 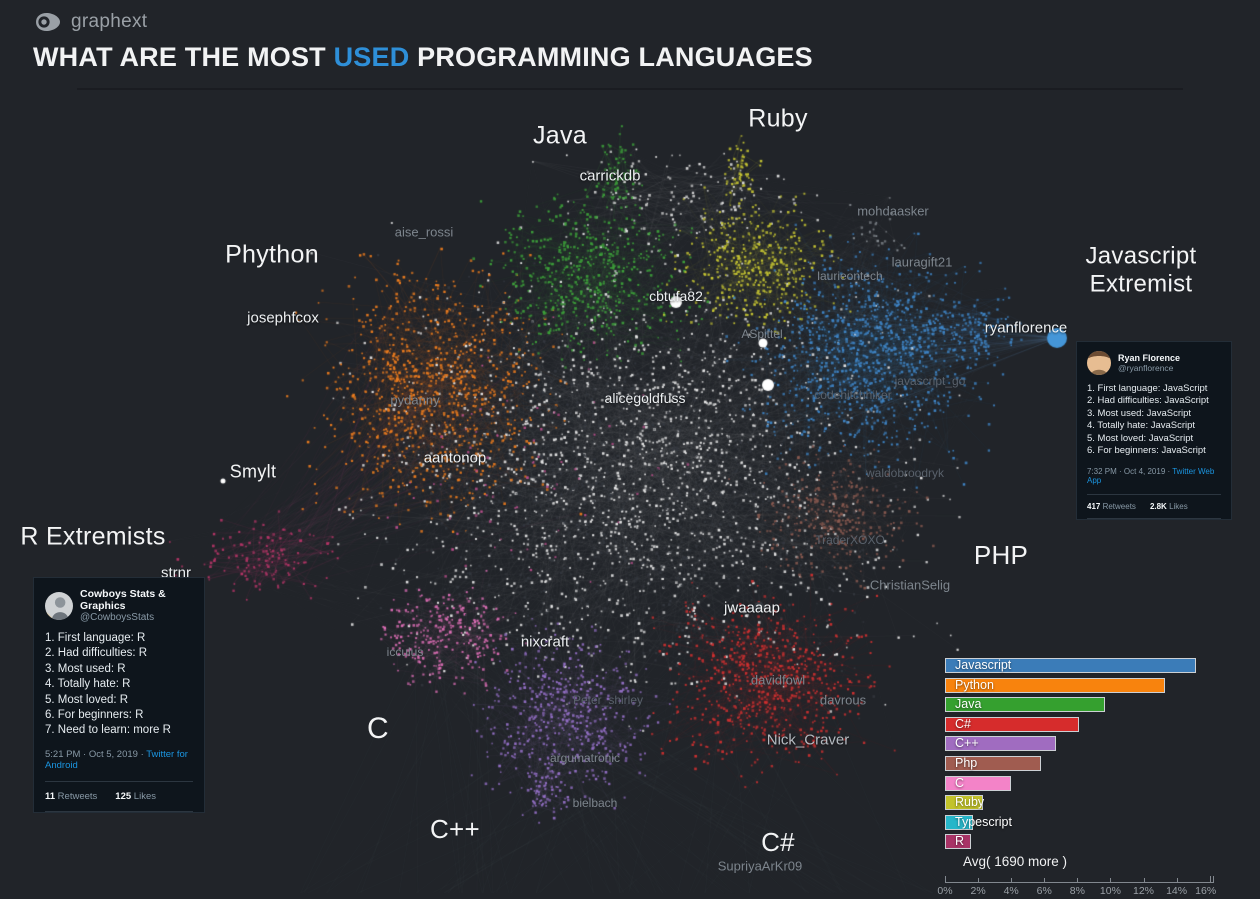 What do you see at coordinates (1095, 842) in the screenshot?
I see `bar-row: R` at bounding box center [1095, 842].